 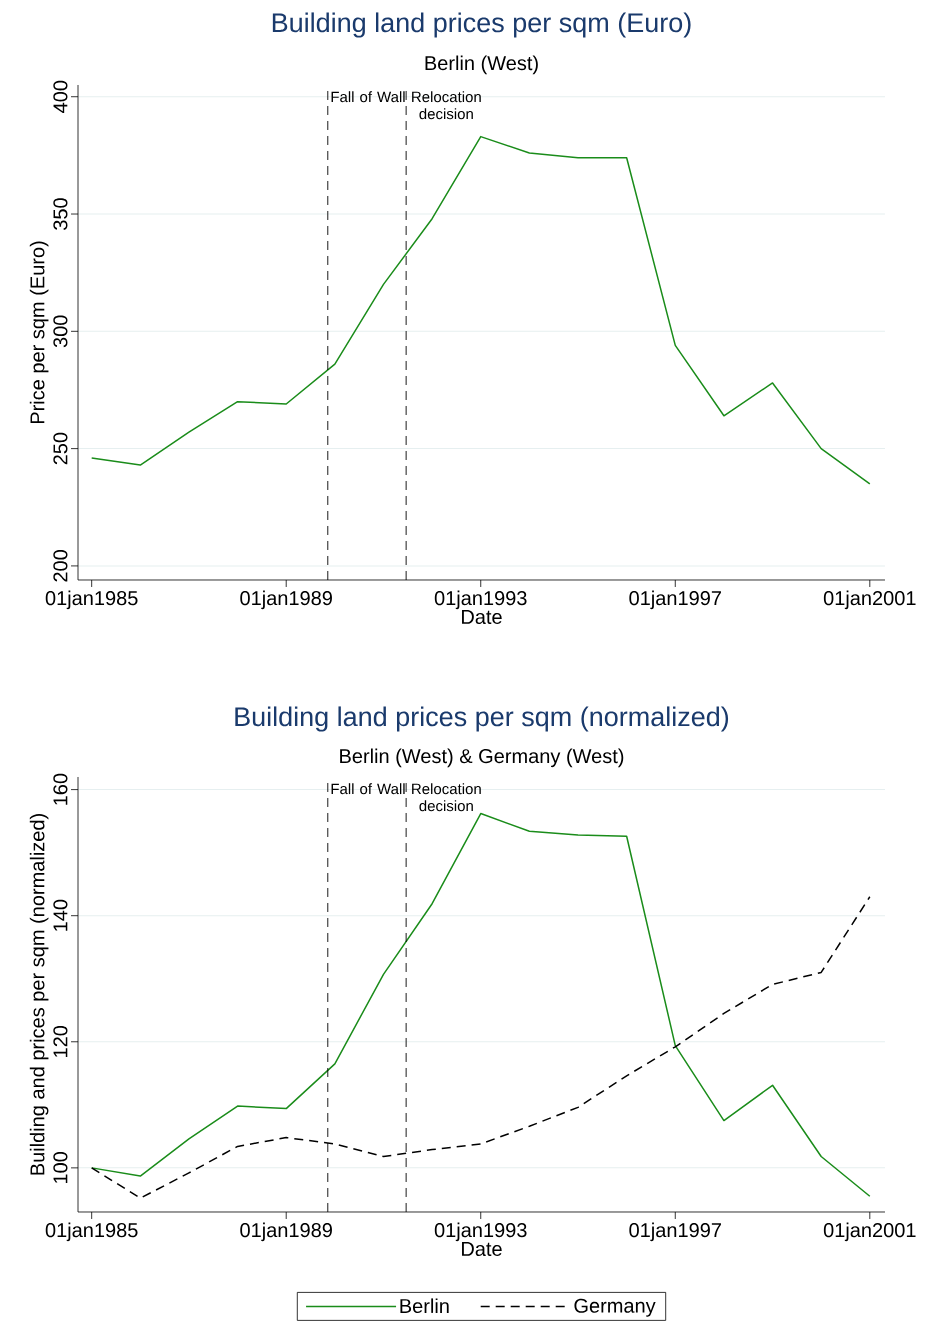 What do you see at coordinates (60, 331) in the screenshot?
I see `y-tick-label: 300` at bounding box center [60, 331].